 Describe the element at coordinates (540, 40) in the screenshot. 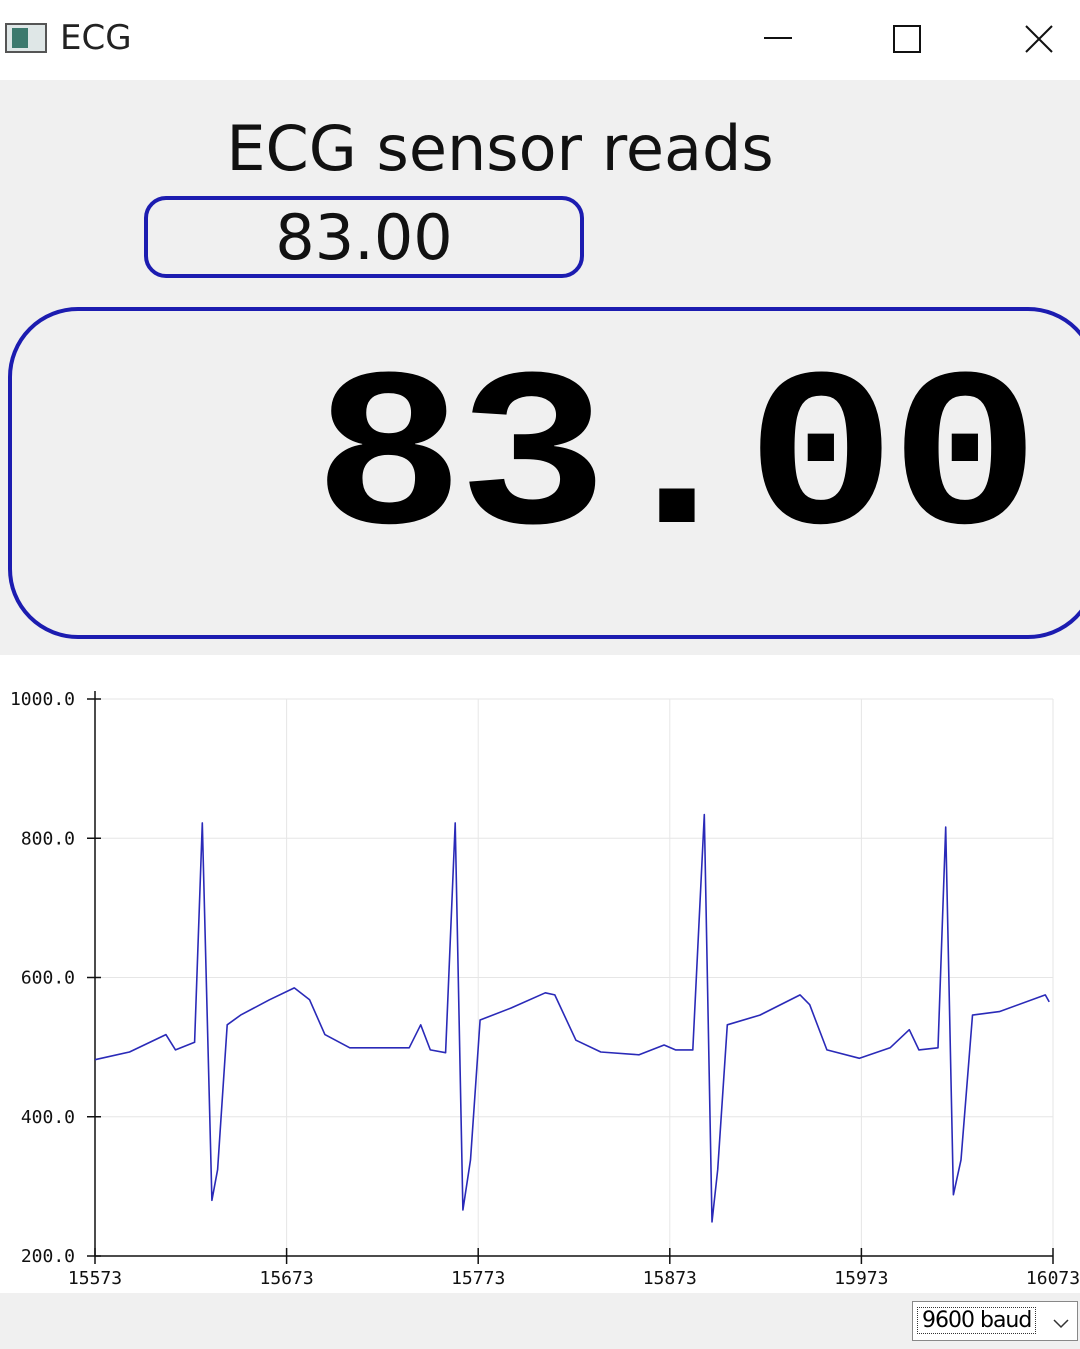

I see `title-bar: ECG` at that location.